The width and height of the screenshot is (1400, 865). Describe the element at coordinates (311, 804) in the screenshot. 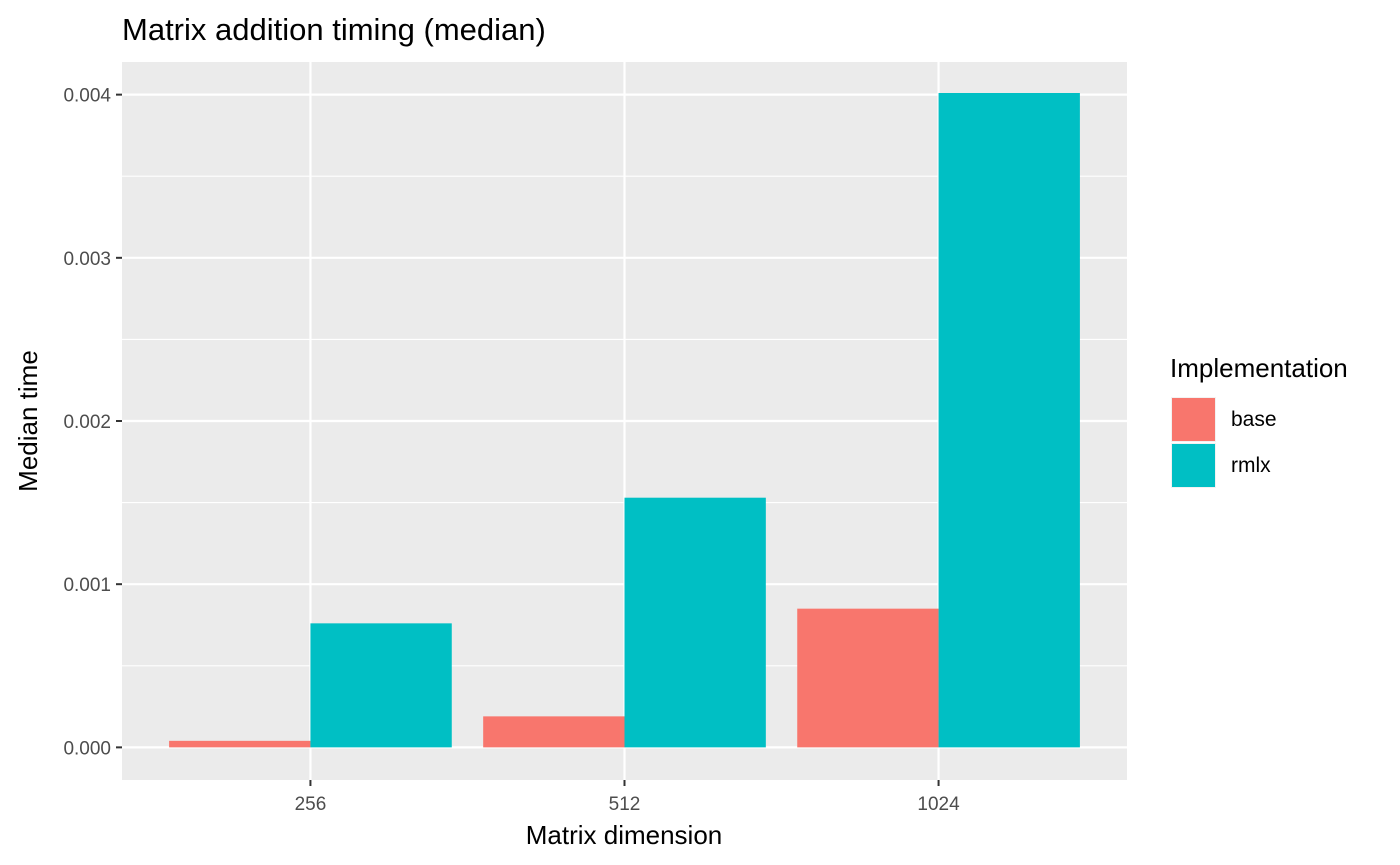

I see `x-tick-label: 256` at that location.